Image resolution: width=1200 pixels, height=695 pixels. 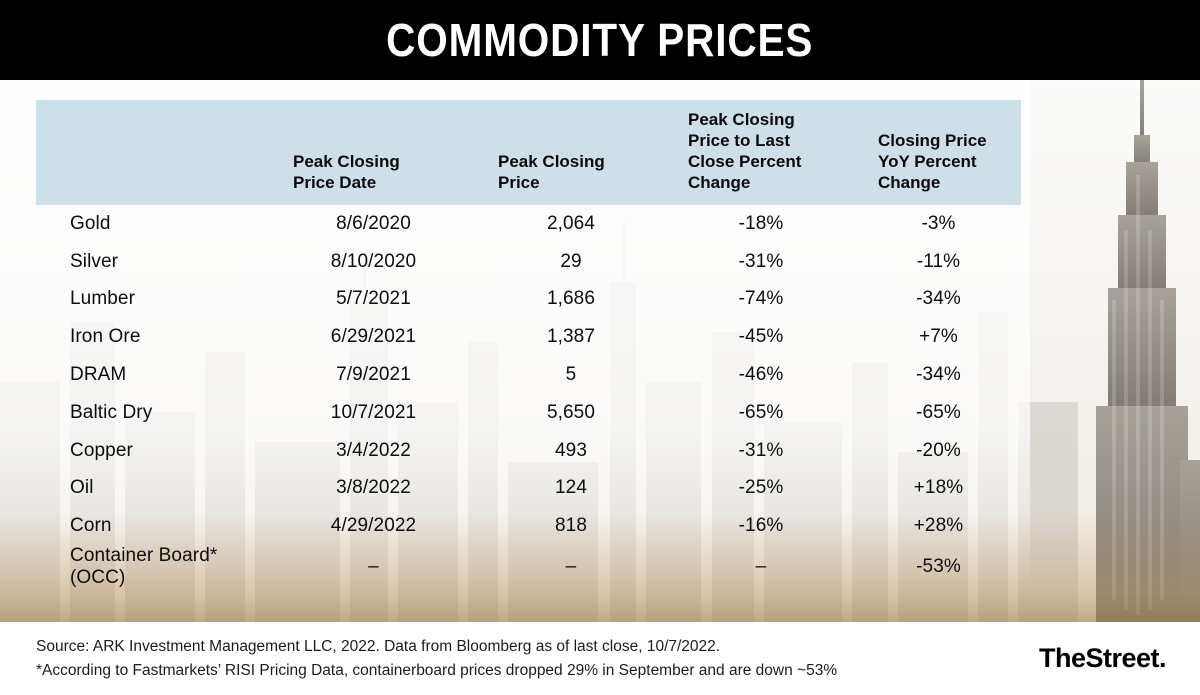 What do you see at coordinates (571, 223) in the screenshot?
I see `peak-price: 2,064` at bounding box center [571, 223].